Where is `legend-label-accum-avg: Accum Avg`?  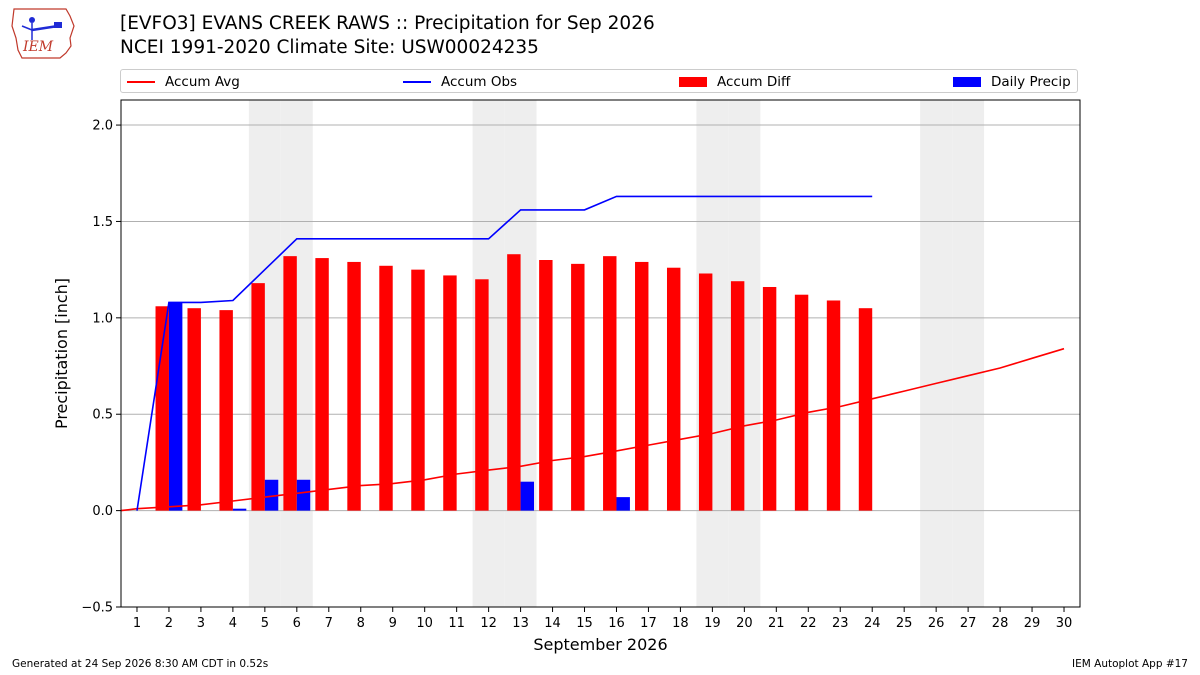 legend-label-accum-avg: Accum Avg is located at coordinates (202, 82).